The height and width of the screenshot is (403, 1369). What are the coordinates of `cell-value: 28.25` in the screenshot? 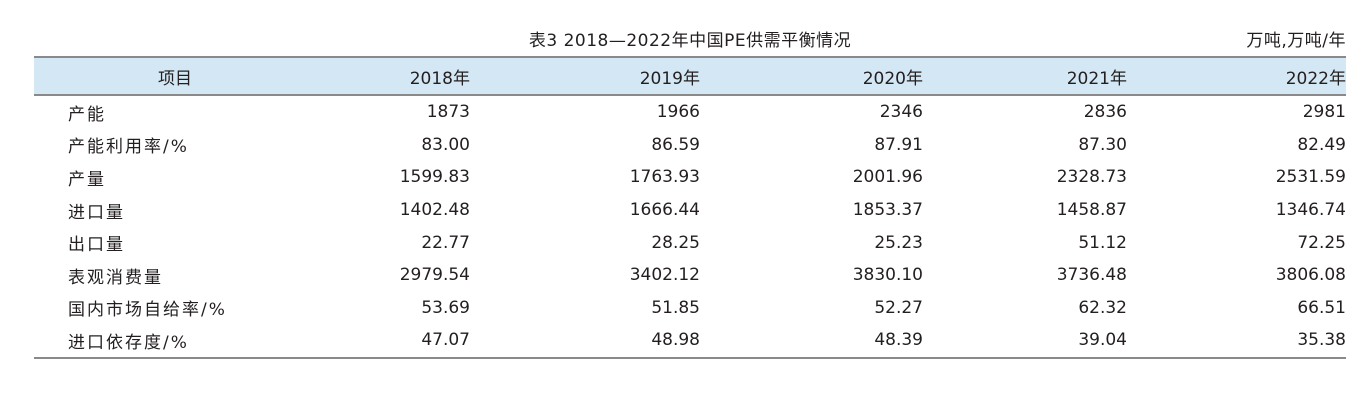 It's located at (675, 242).